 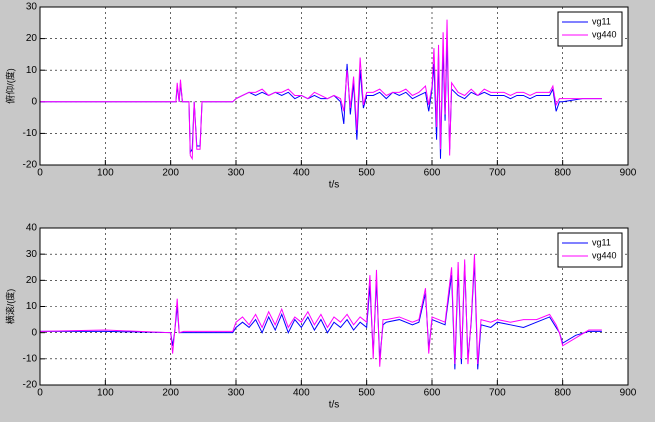 What do you see at coordinates (9, 307) in the screenshot?
I see `y-axis-label: 横滚/(度)` at bounding box center [9, 307].